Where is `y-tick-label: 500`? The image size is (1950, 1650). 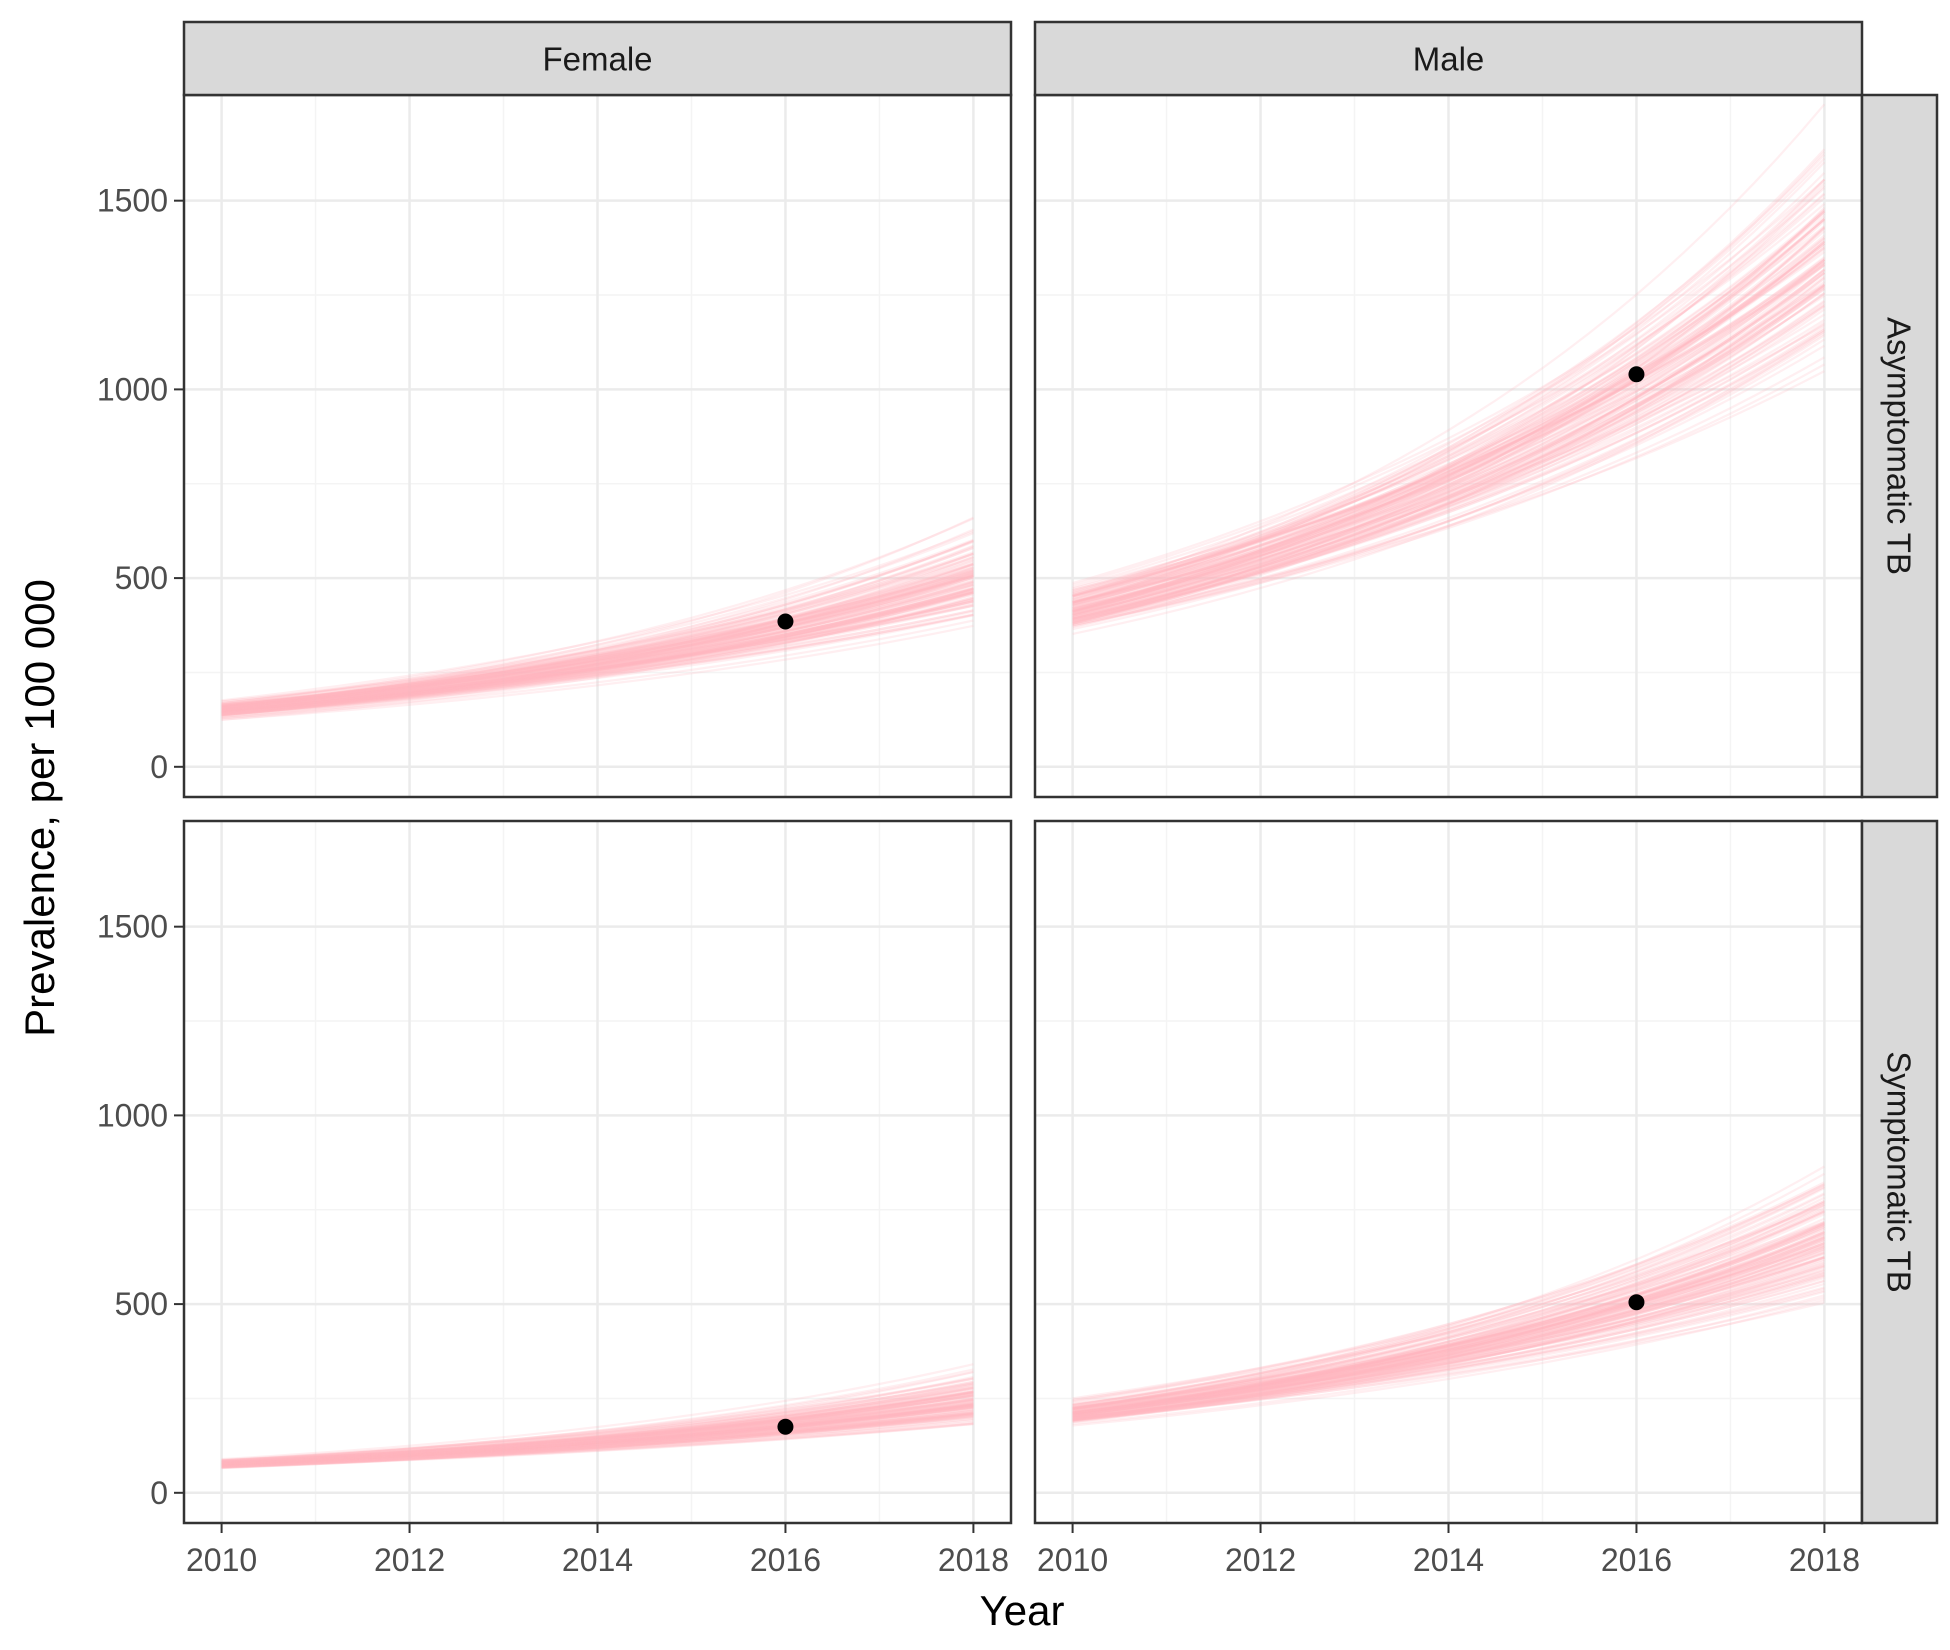 y-tick-label: 500 is located at coordinates (141, 1304).